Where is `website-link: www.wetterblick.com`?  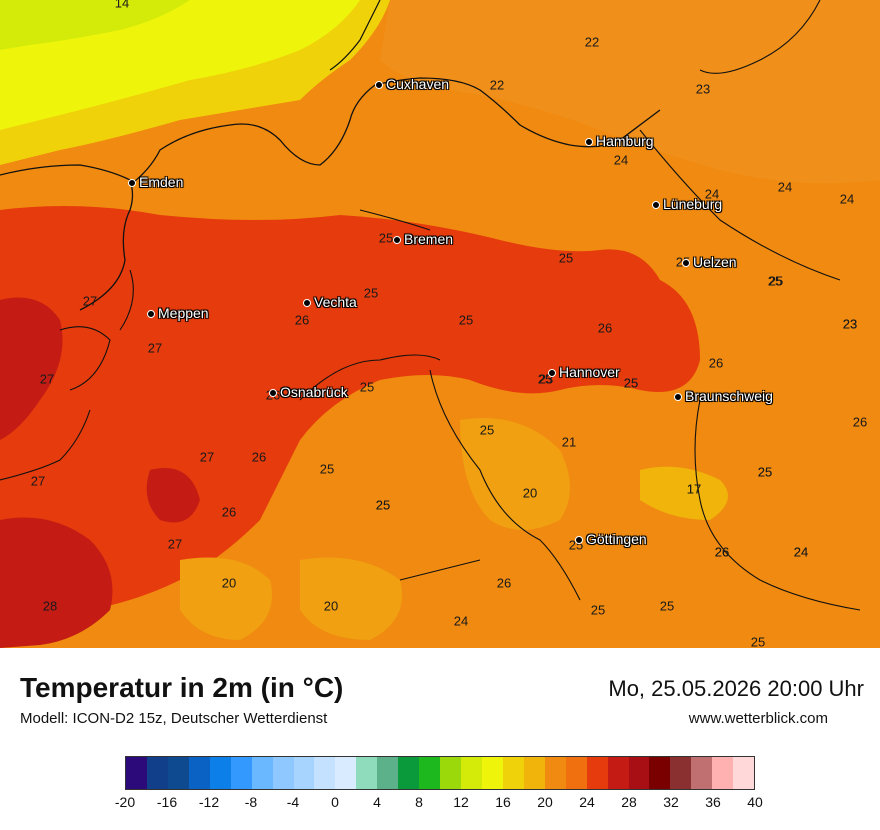 website-link: www.wetterblick.com is located at coordinates (758, 718).